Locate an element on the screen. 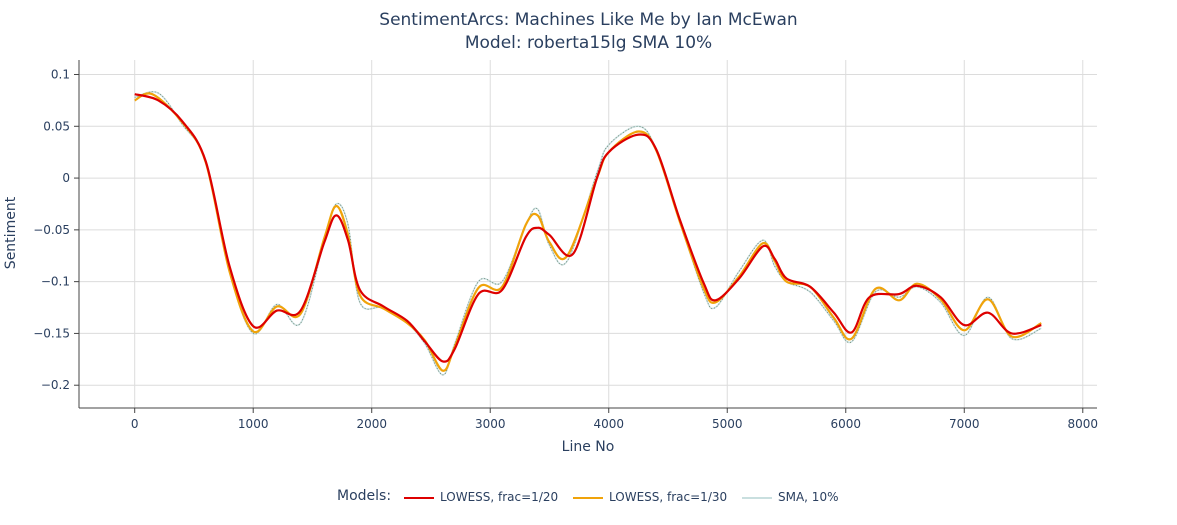  y-tick-label: 0.1 is located at coordinates (60, 75).